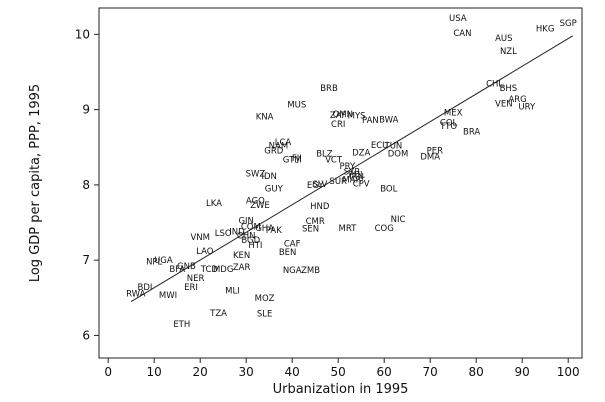 The width and height of the screenshot is (605, 402). What do you see at coordinates (380, 146) in the screenshot?
I see `point-label-ecu: ECU` at bounding box center [380, 146].